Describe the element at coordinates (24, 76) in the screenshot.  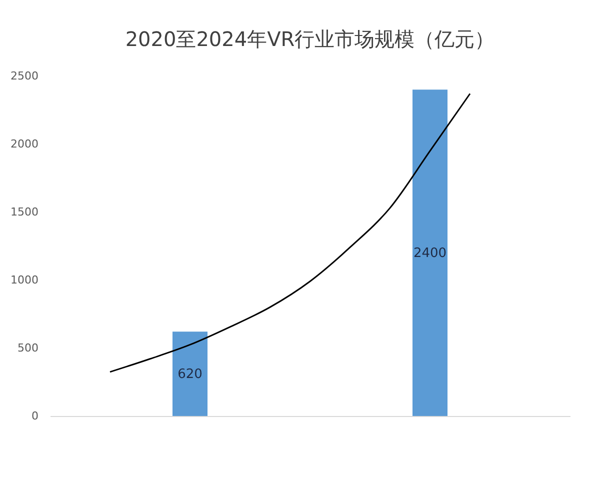
I see `y-tick-label: 2500` at that location.